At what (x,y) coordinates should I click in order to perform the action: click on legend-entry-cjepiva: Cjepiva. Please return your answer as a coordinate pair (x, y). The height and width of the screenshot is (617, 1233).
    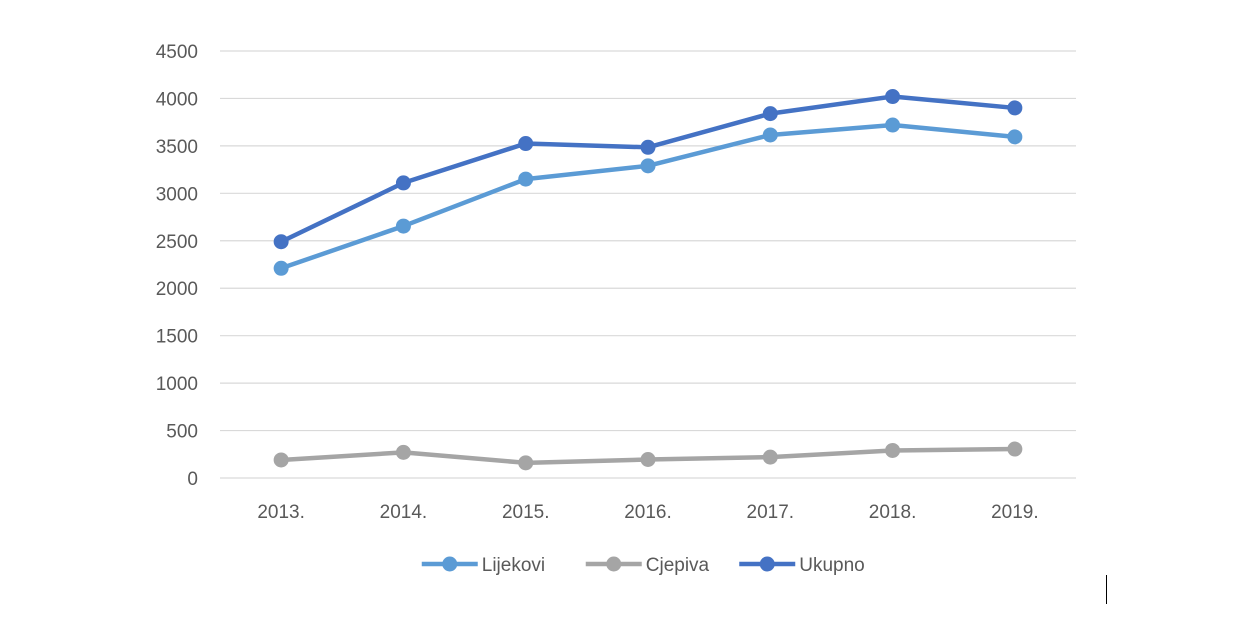
    Looking at the image, I should click on (647, 565).